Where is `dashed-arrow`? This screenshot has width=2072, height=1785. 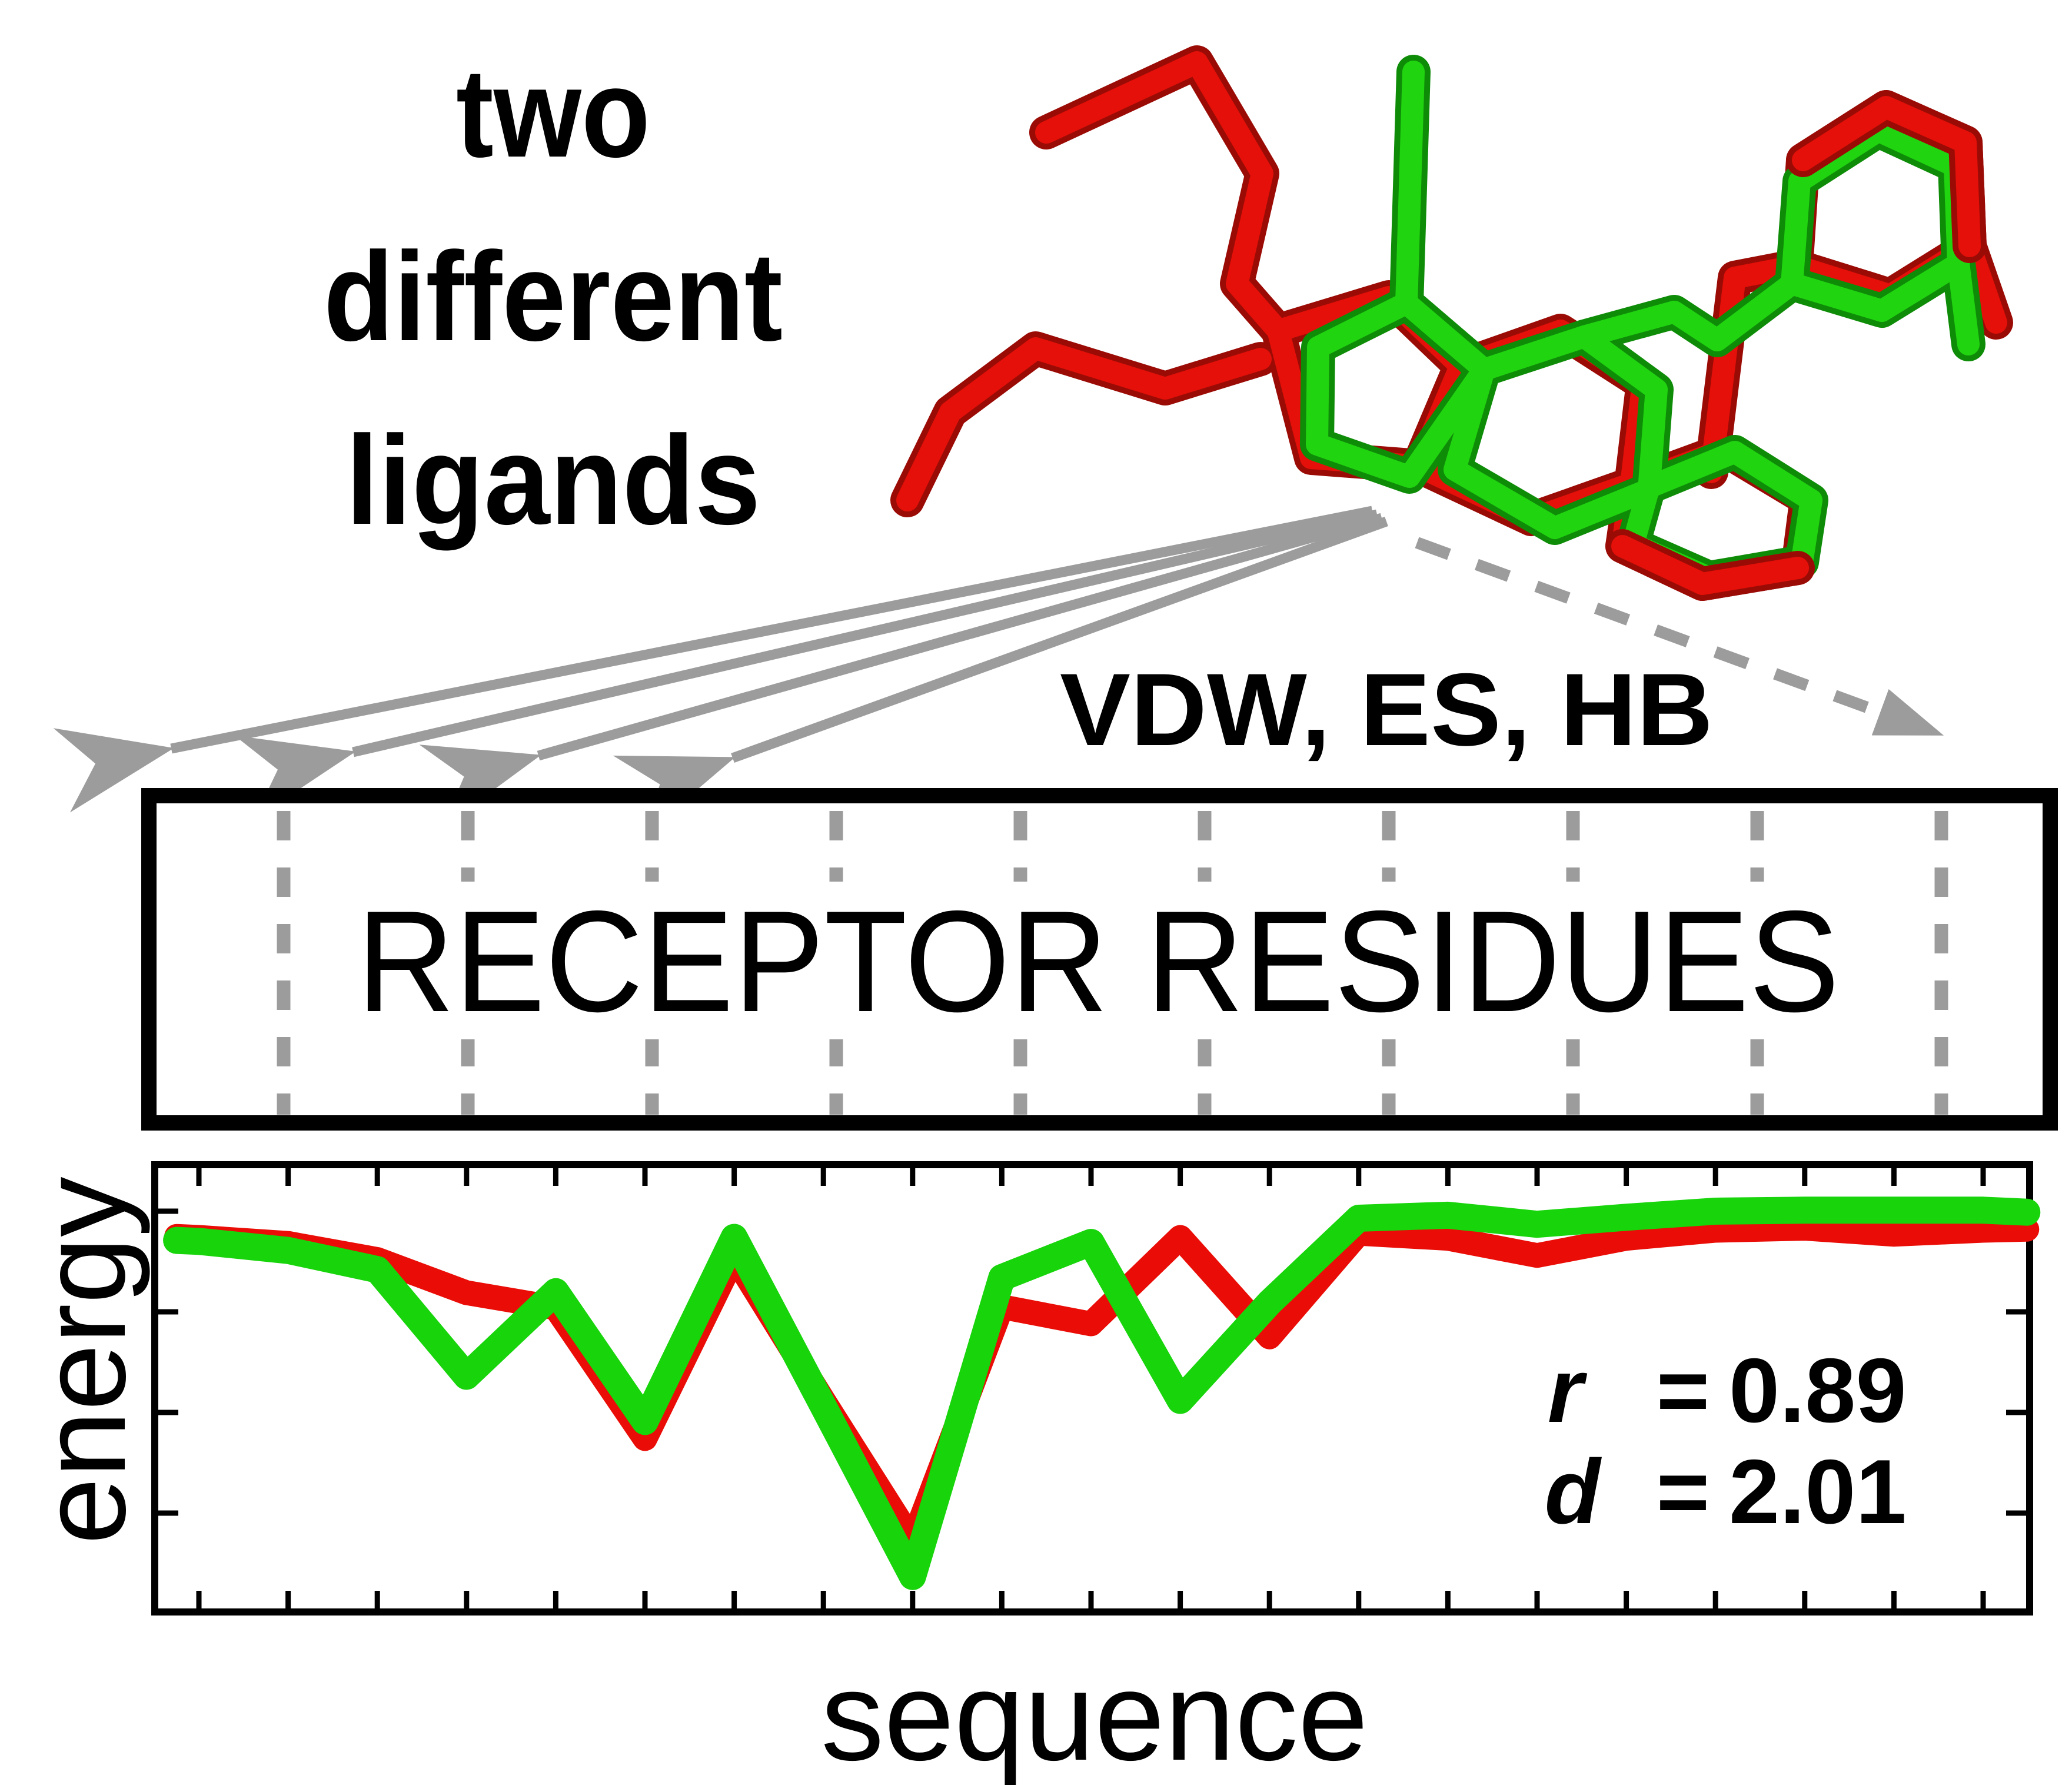 dashed-arrow is located at coordinates (1679, 636).